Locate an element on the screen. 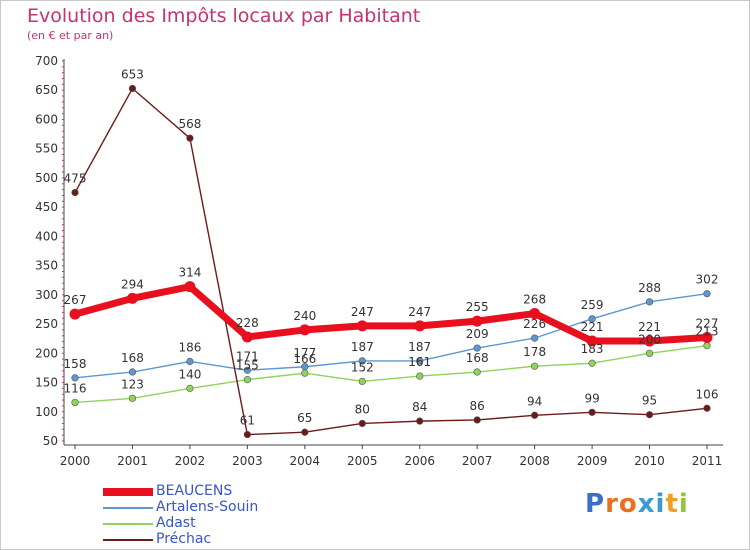  chart-subtitle: (en € et par an) is located at coordinates (70, 35).